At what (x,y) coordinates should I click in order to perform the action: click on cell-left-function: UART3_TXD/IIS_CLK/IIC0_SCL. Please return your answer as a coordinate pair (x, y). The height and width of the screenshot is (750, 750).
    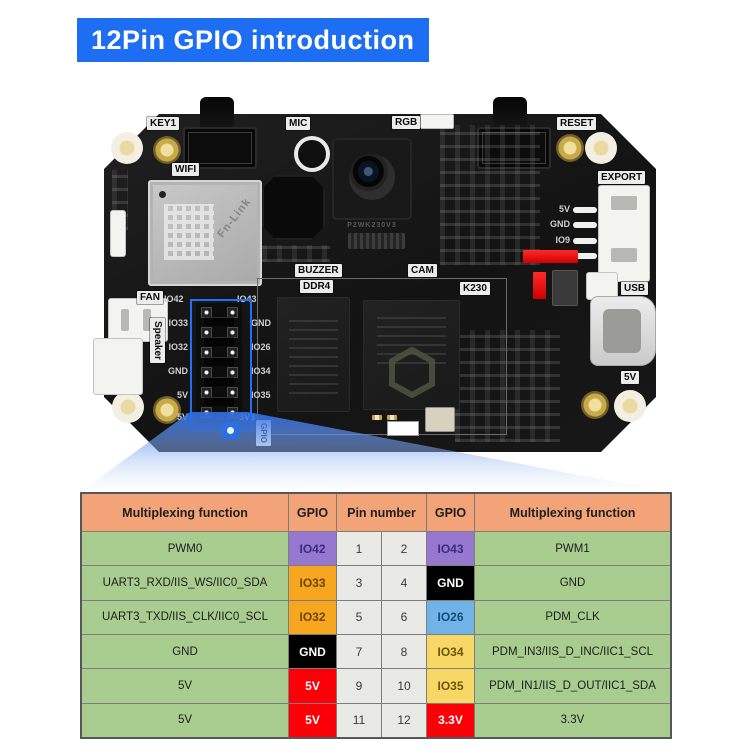
    Looking at the image, I should click on (185, 617).